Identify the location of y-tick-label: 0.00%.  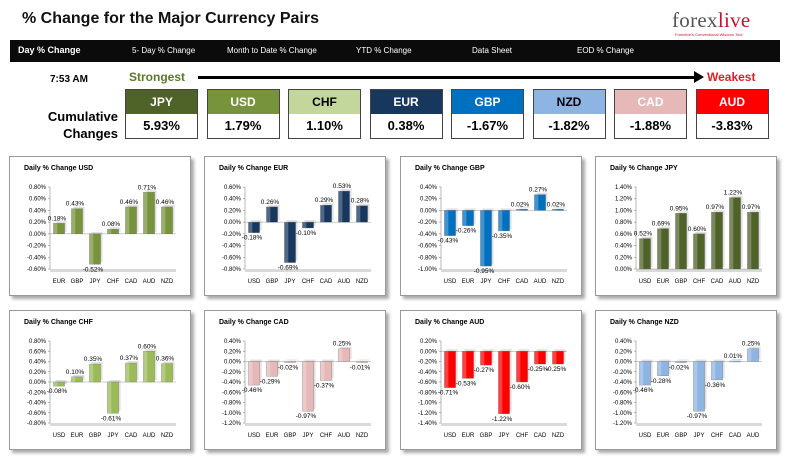
(624, 270).